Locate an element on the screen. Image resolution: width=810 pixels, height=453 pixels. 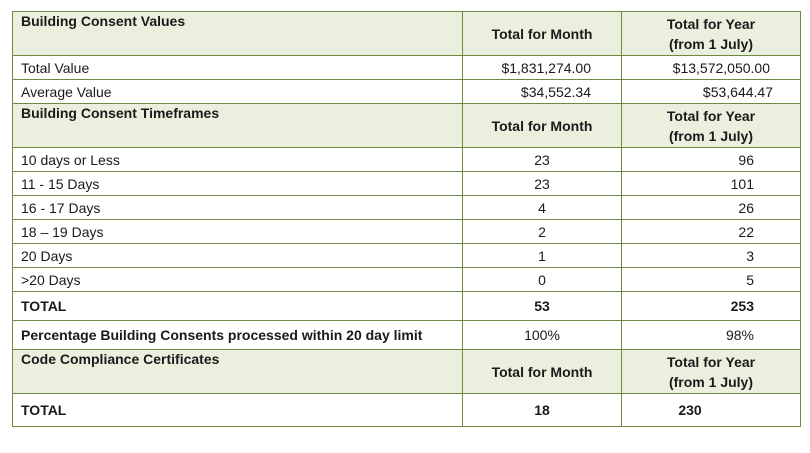
year-total: 253 is located at coordinates (711, 306).